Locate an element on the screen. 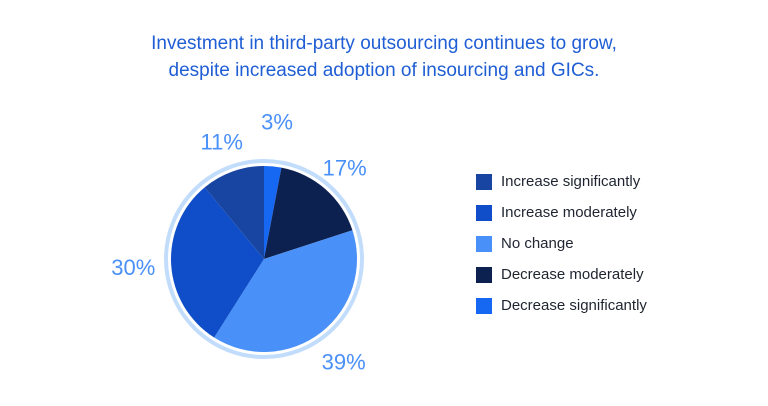 The image size is (768, 406). pie-slice-no-change is located at coordinates (286, 291).